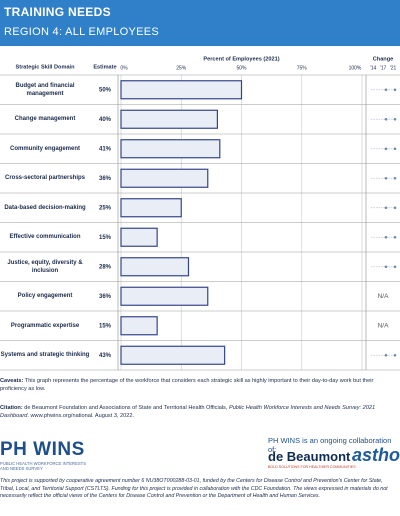 This screenshot has height=516, width=400. What do you see at coordinates (45, 266) in the screenshot?
I see `category-label: Justice, equity, diversity & inclusion` at bounding box center [45, 266].